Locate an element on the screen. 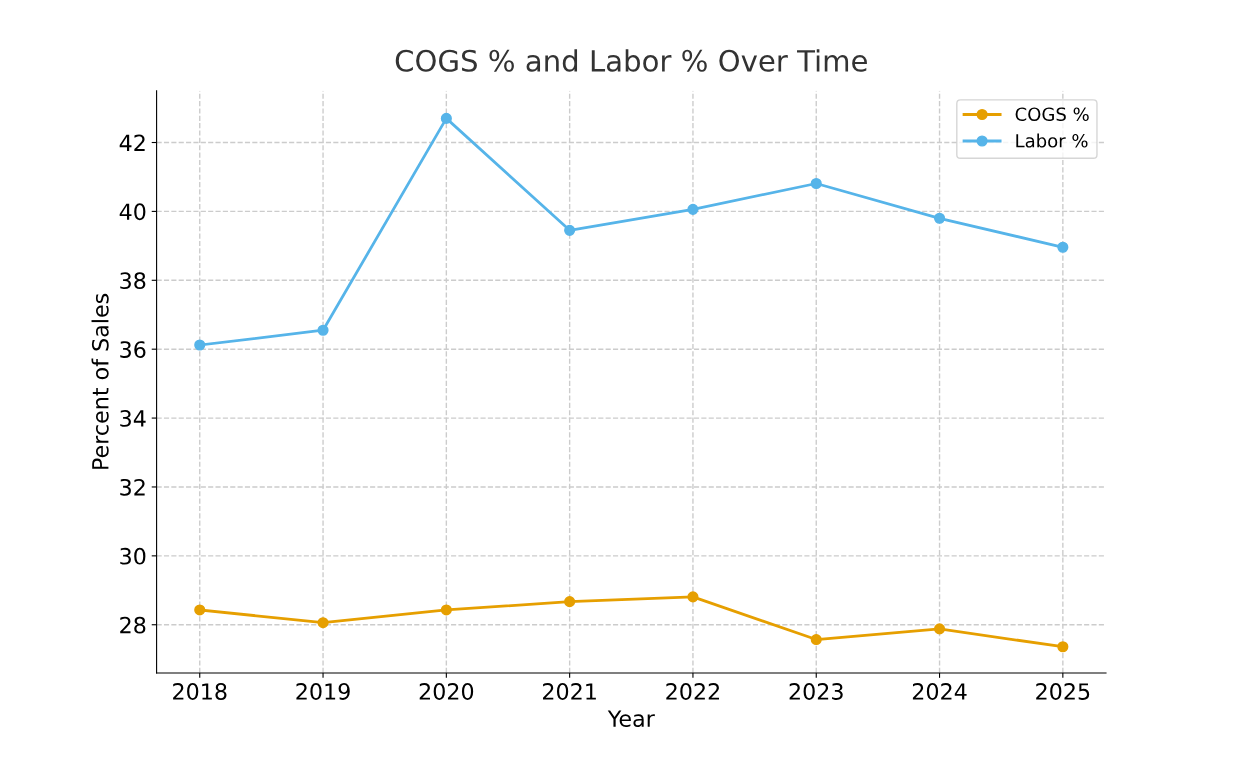  x-tick-label: 2024 is located at coordinates (939, 691).